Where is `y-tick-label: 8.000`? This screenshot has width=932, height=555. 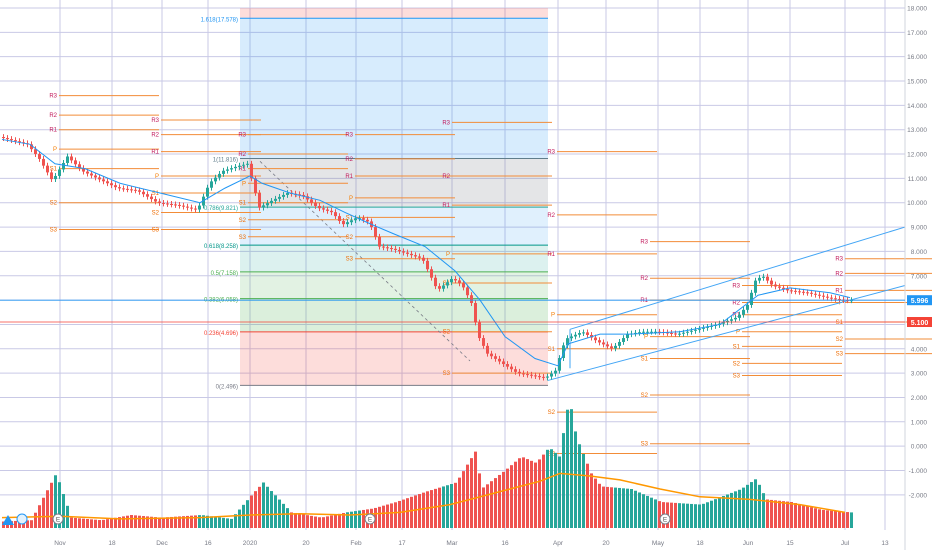 y-tick-label: 8.000 is located at coordinates (919, 252).